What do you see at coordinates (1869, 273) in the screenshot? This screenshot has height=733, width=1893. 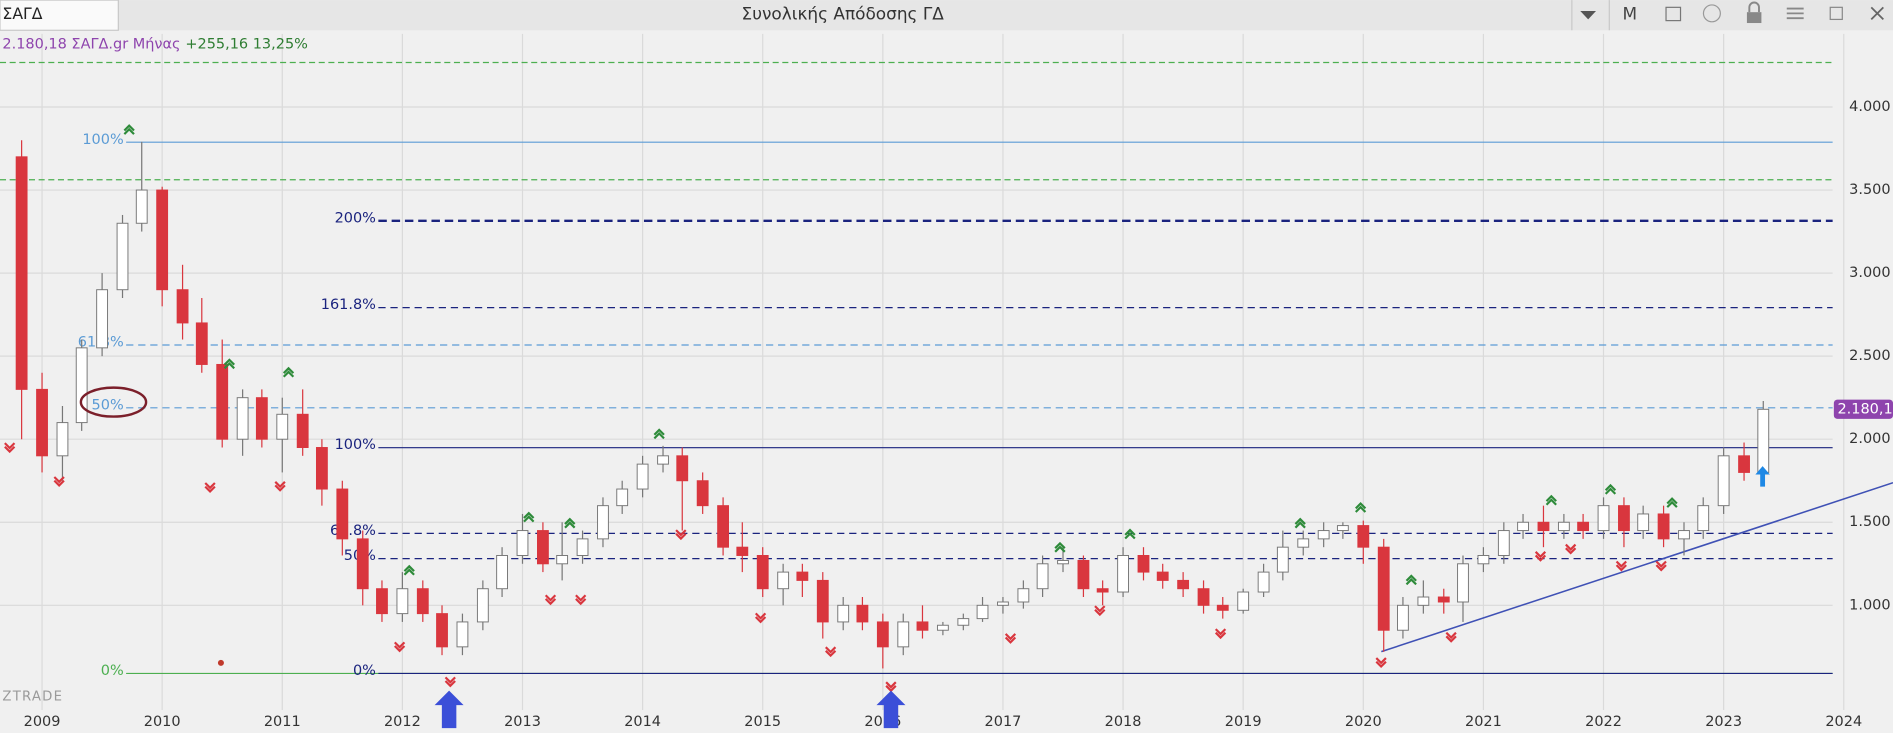 I see `y-tick-label: 3.000` at bounding box center [1869, 273].